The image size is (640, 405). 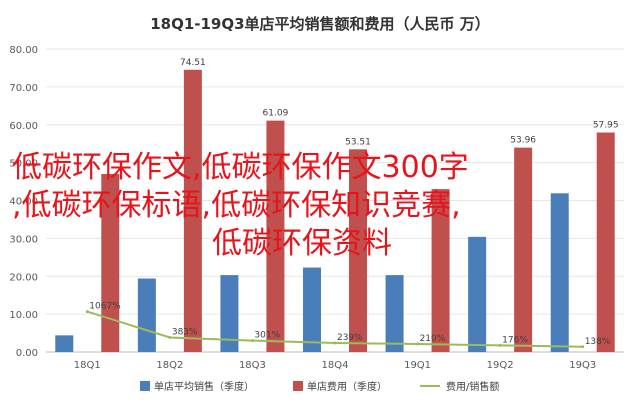 I want to click on bar-value-label: 57.95, so click(x=606, y=126).